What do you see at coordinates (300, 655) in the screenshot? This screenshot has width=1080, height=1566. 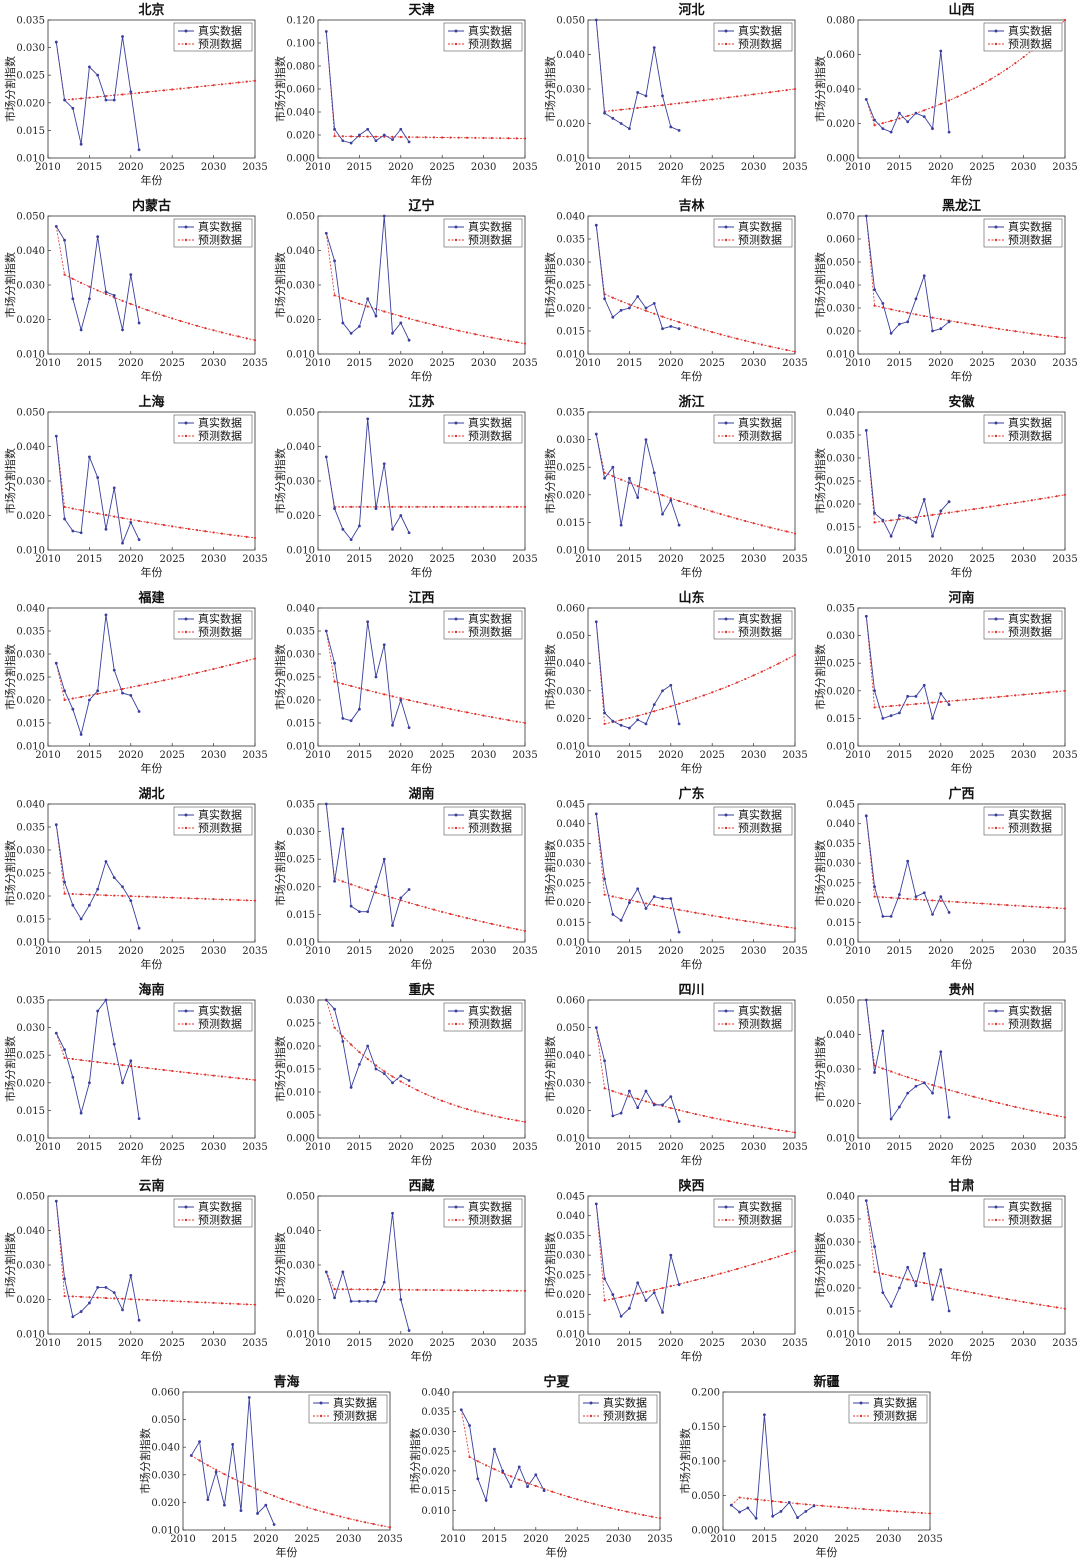 I see `y-tick-label: 0.030` at bounding box center [300, 655].